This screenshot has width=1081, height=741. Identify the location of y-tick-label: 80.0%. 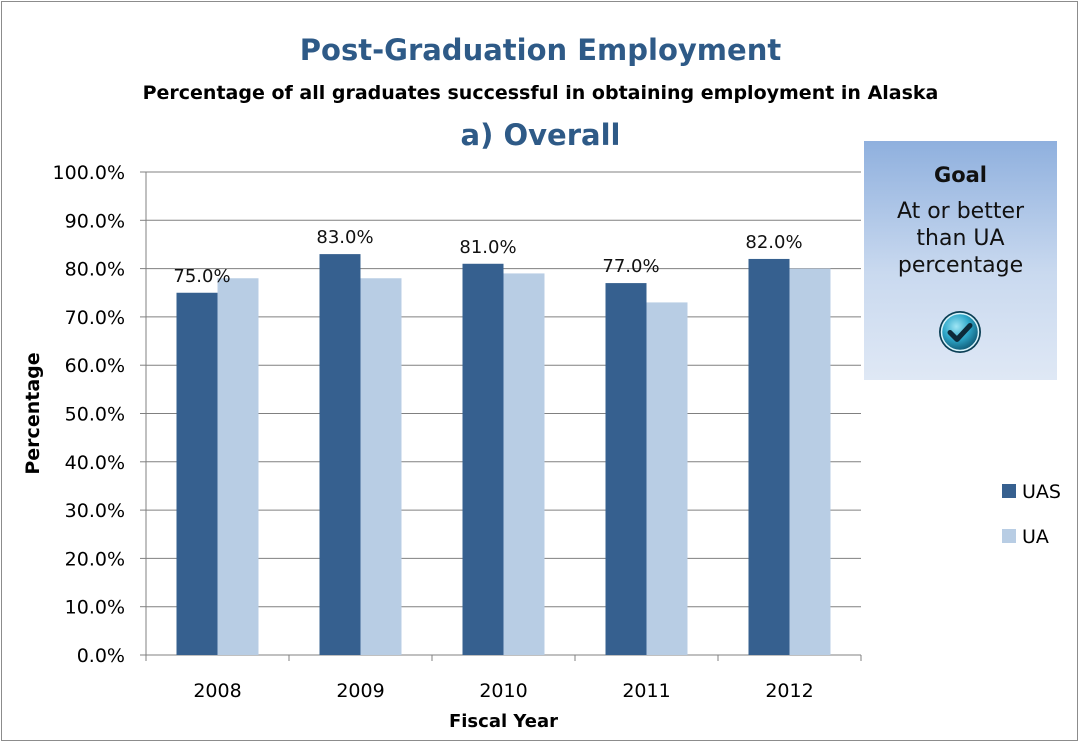
(95, 270).